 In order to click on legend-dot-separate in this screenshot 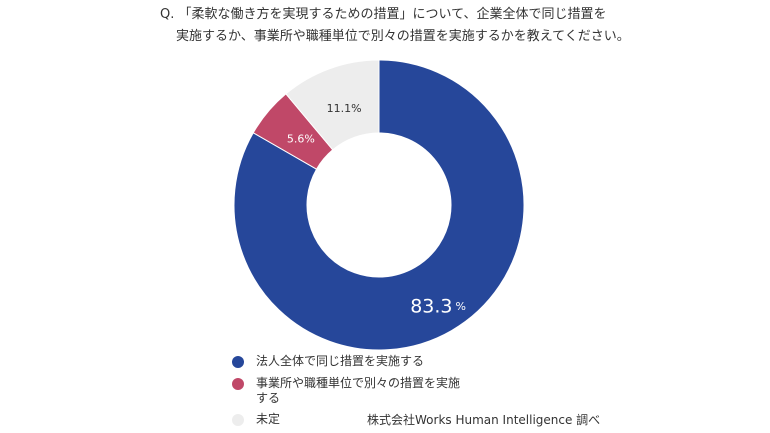, I will do `click(238, 384)`.